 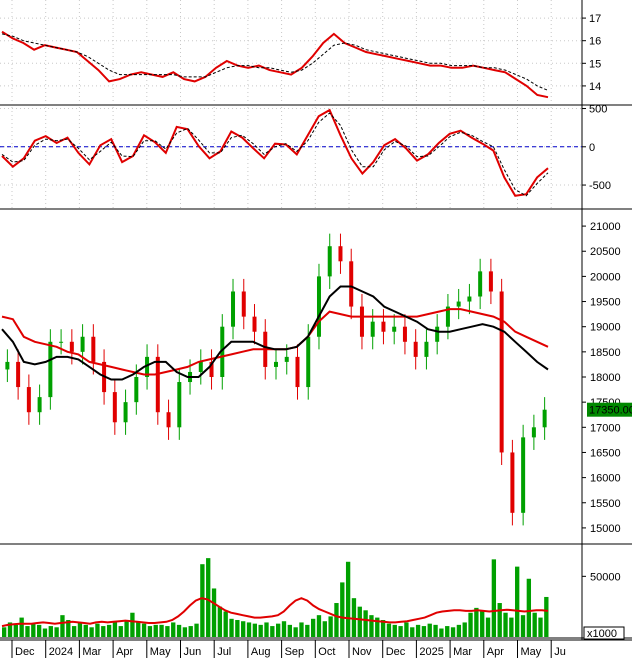 What do you see at coordinates (605, 577) in the screenshot?
I see `y-tick-label: 50000` at bounding box center [605, 577].